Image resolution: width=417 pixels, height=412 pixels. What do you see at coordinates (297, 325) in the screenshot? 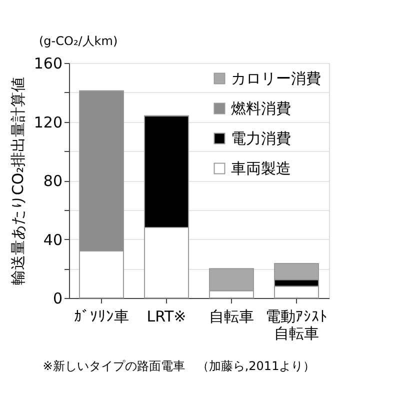
I see `x-tick-label: 電動ｱｼｽﾄ自転車` at bounding box center [297, 325].